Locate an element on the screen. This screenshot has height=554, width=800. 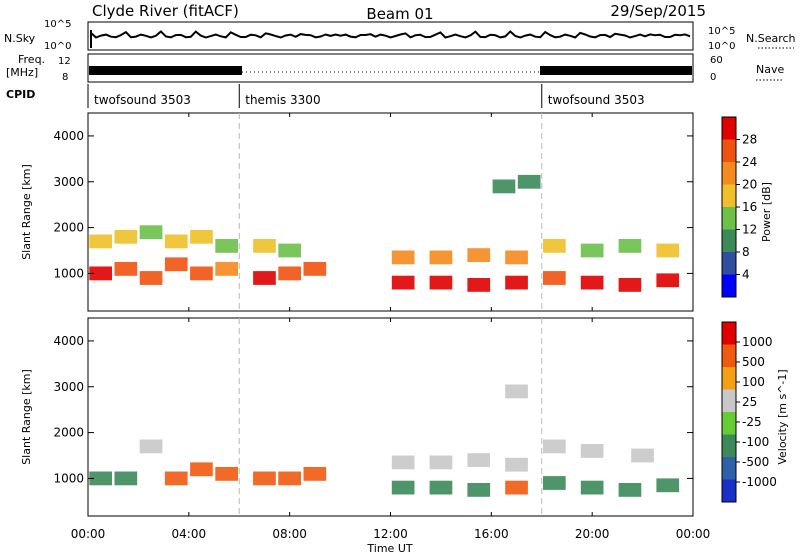
freq-left-label-1: Freq. is located at coordinates (31, 59).